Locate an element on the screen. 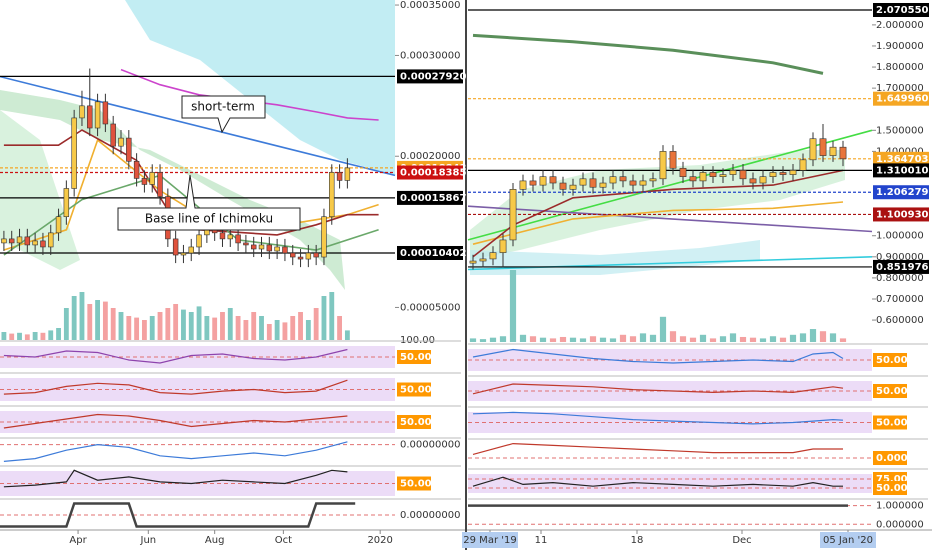 The height and width of the screenshot is (550, 932). y-tick-label: 0.00035000 is located at coordinates (430, 5).